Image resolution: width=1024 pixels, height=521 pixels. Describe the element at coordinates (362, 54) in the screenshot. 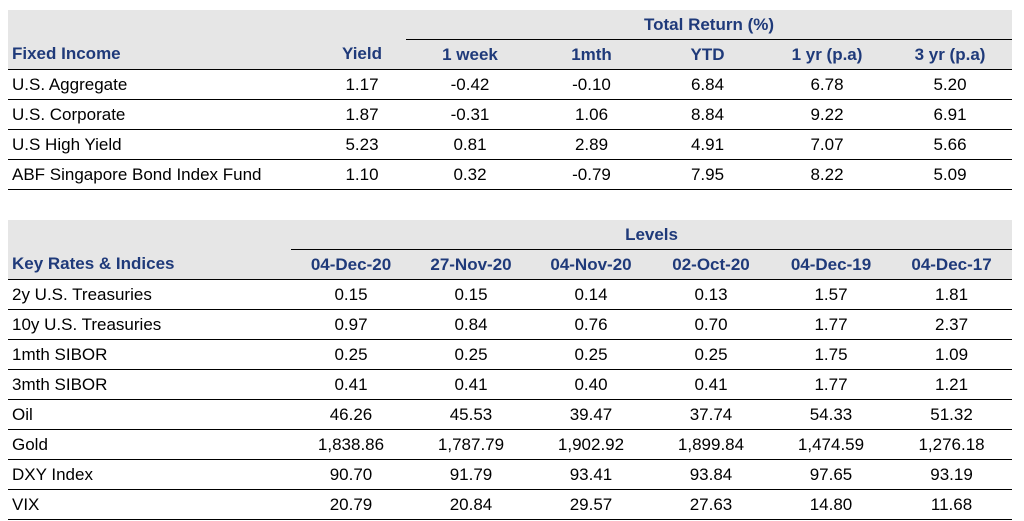

I see `column-header: Yield` at that location.